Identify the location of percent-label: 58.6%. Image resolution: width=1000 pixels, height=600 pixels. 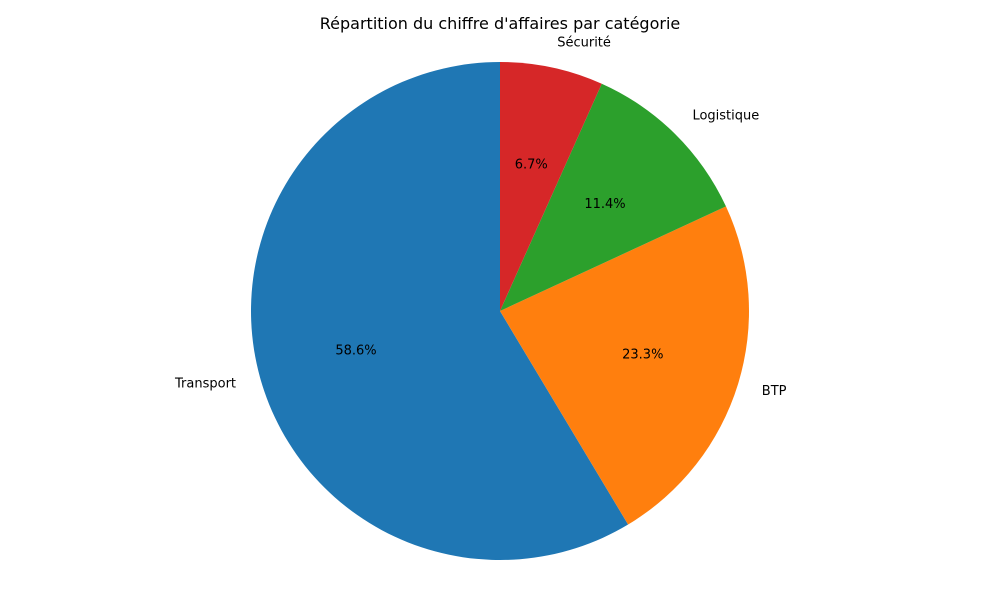
(355, 350).